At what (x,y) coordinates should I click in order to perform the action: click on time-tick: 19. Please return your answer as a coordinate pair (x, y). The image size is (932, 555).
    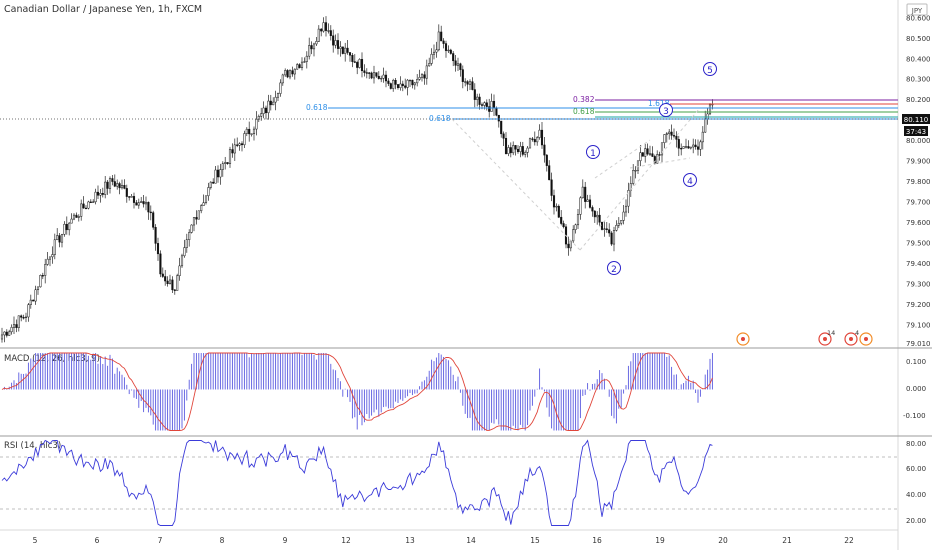
    Looking at the image, I should click on (660, 540).